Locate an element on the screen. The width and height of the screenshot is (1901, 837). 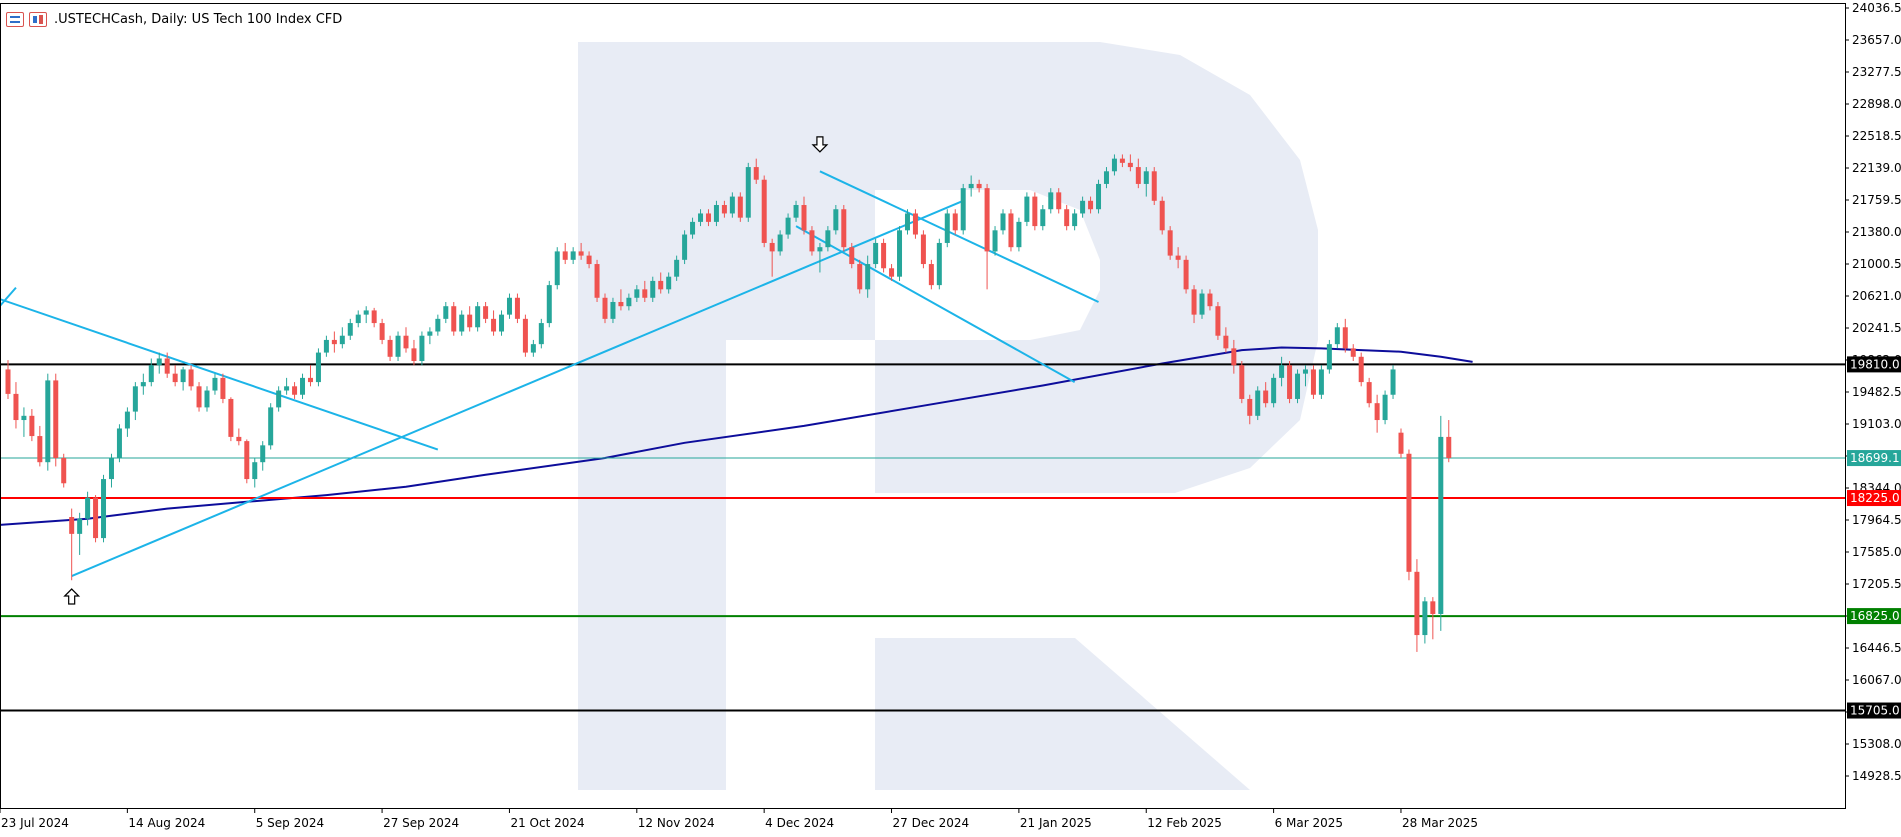
y-tick-label: 19103.0 is located at coordinates (1876, 424).